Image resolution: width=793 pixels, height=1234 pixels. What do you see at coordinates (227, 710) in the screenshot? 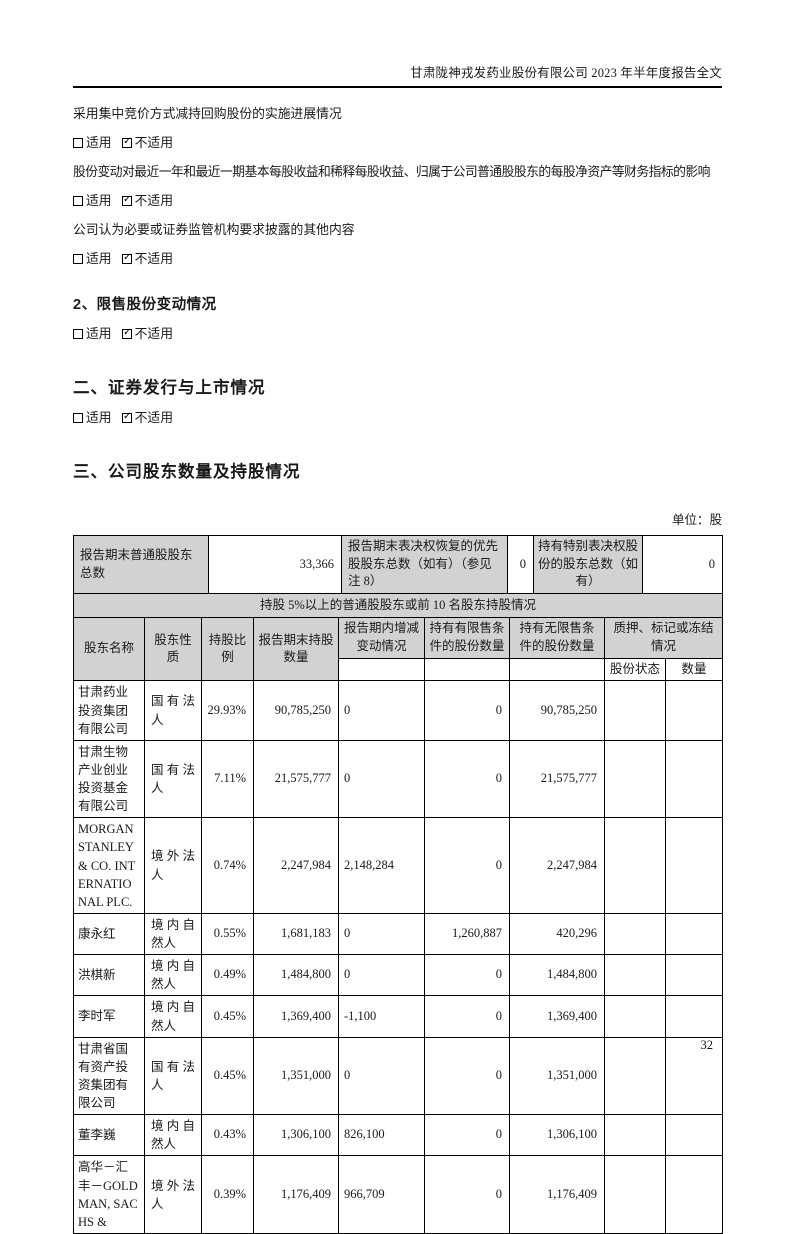
I see `holding-ratio: 29.93%` at bounding box center [227, 710].